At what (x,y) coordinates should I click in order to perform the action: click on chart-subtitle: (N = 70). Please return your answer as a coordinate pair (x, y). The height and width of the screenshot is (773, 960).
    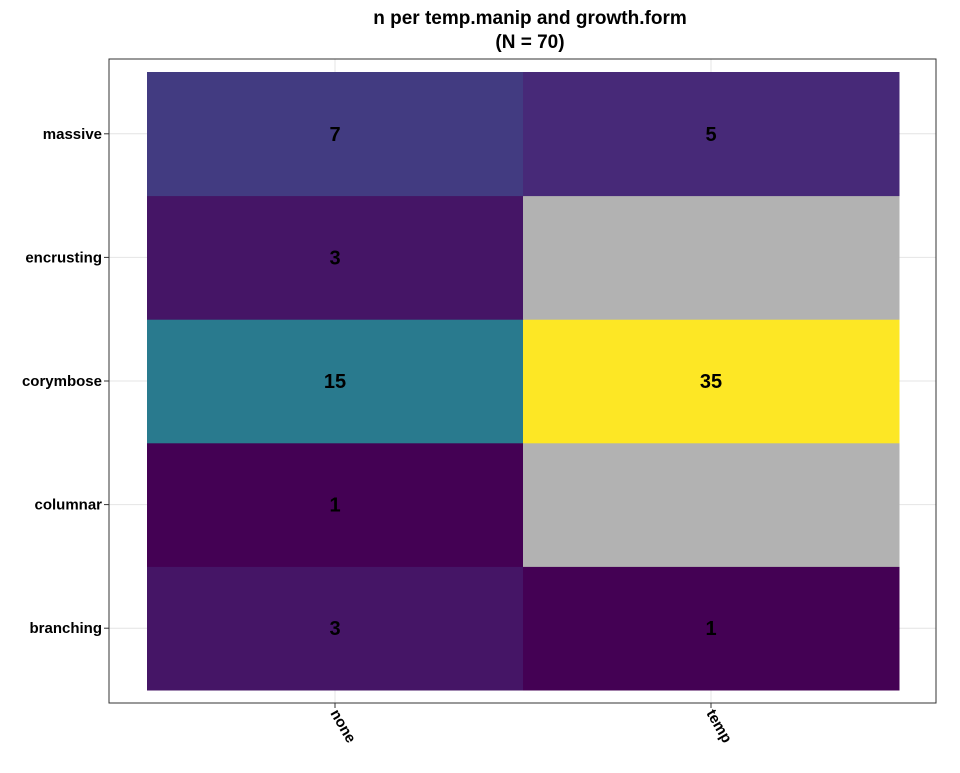
    Looking at the image, I should click on (529, 42).